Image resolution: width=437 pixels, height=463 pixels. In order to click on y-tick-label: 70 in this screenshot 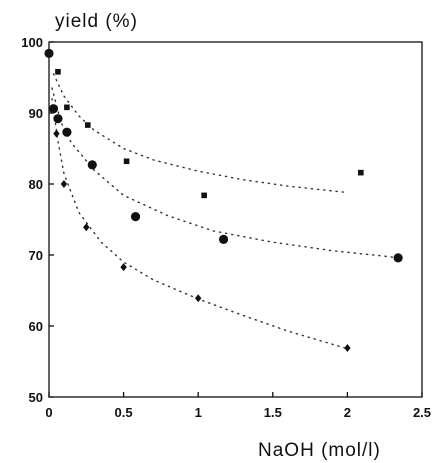, I will do `click(36, 255)`.